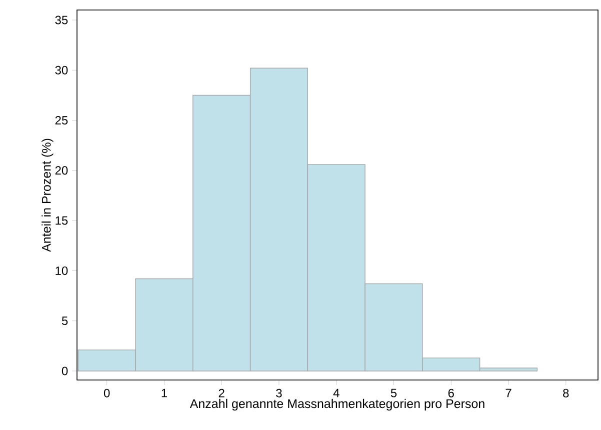 This screenshot has height=430, width=601. I want to click on x-tick-label: 6, so click(451, 393).